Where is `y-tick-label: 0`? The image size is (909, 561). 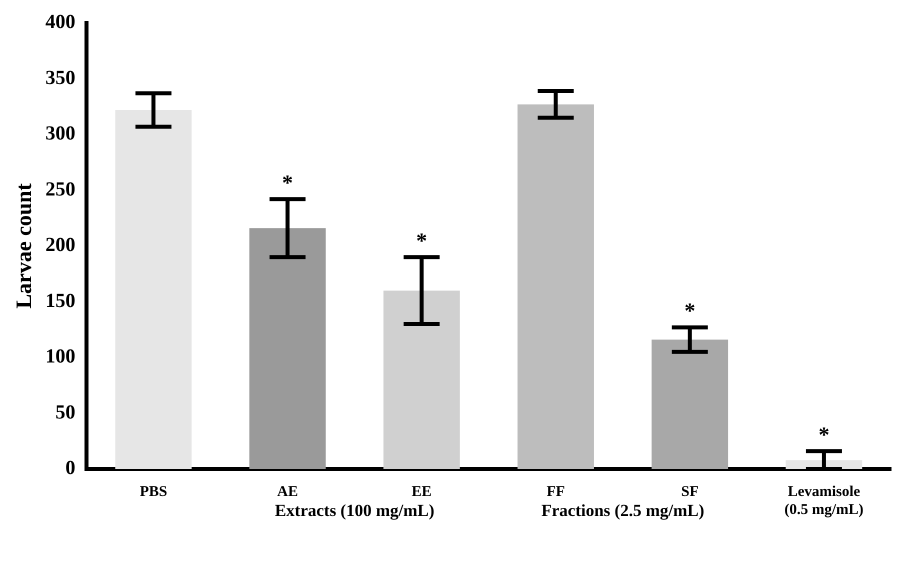 y-tick-label: 0 is located at coordinates (70, 468).